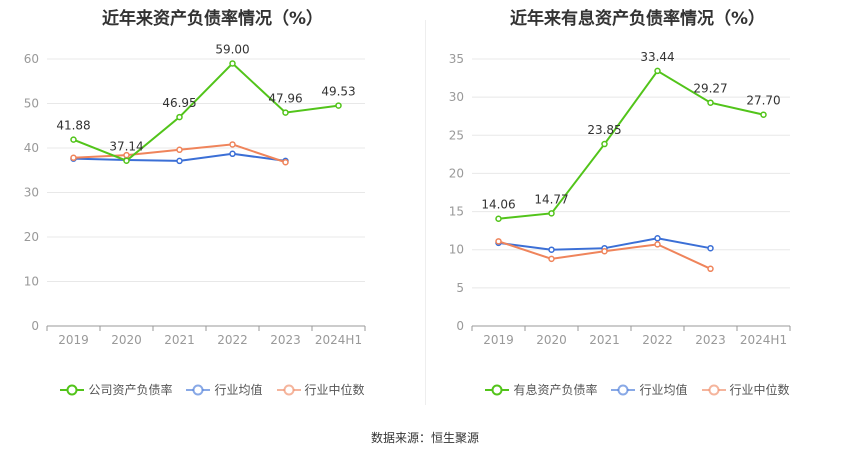 The width and height of the screenshot is (850, 459). Describe the element at coordinates (31, 59) in the screenshot. I see `y-tick-label: 60` at that location.